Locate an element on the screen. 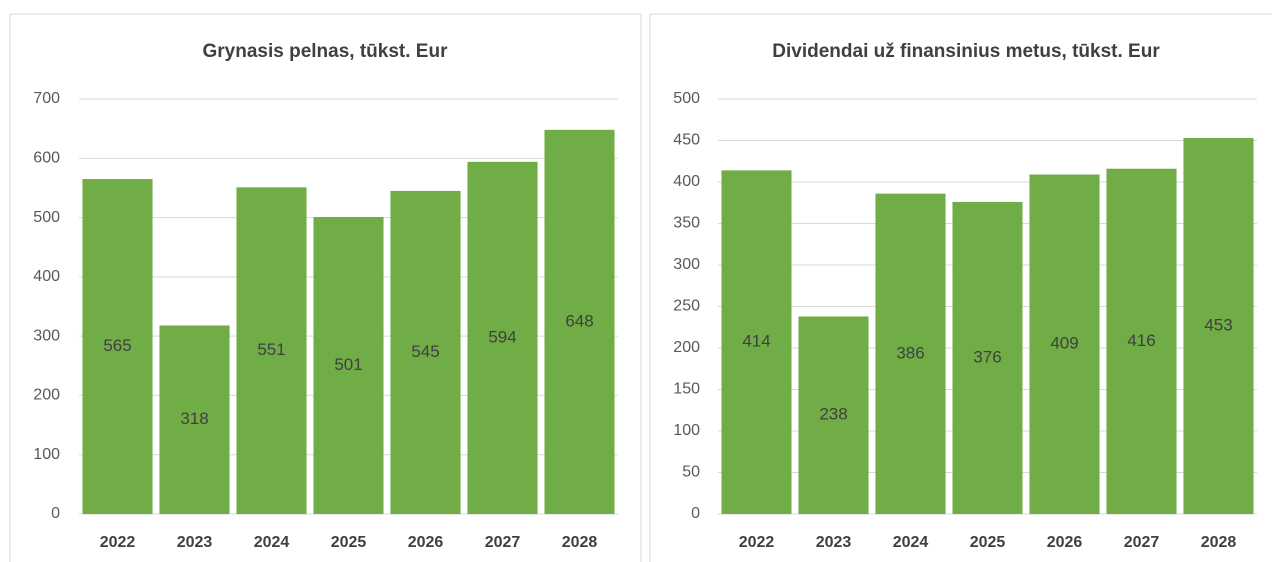  y-tick-label: 350 is located at coordinates (686, 223).